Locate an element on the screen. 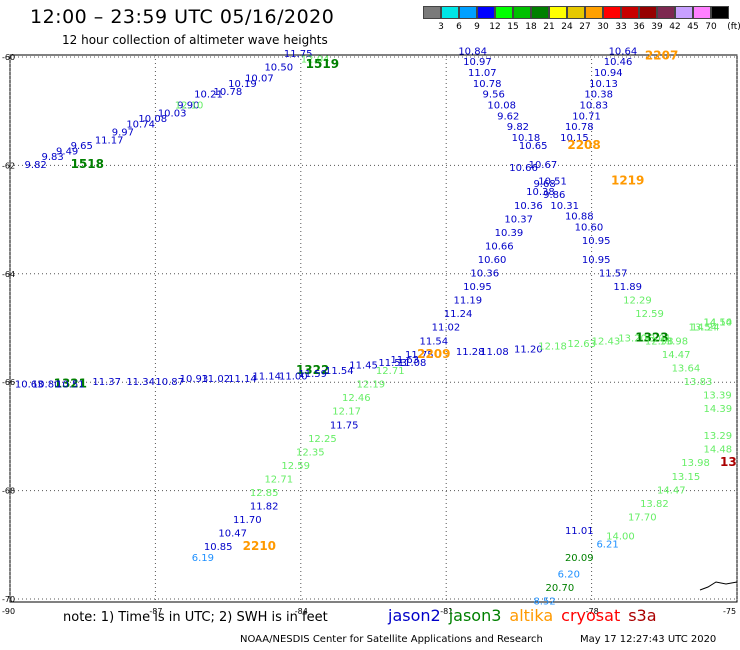 Image resolution: width=740 pixels, height=650 pixels. wave-height-label: 10.80 is located at coordinates (46, 385).